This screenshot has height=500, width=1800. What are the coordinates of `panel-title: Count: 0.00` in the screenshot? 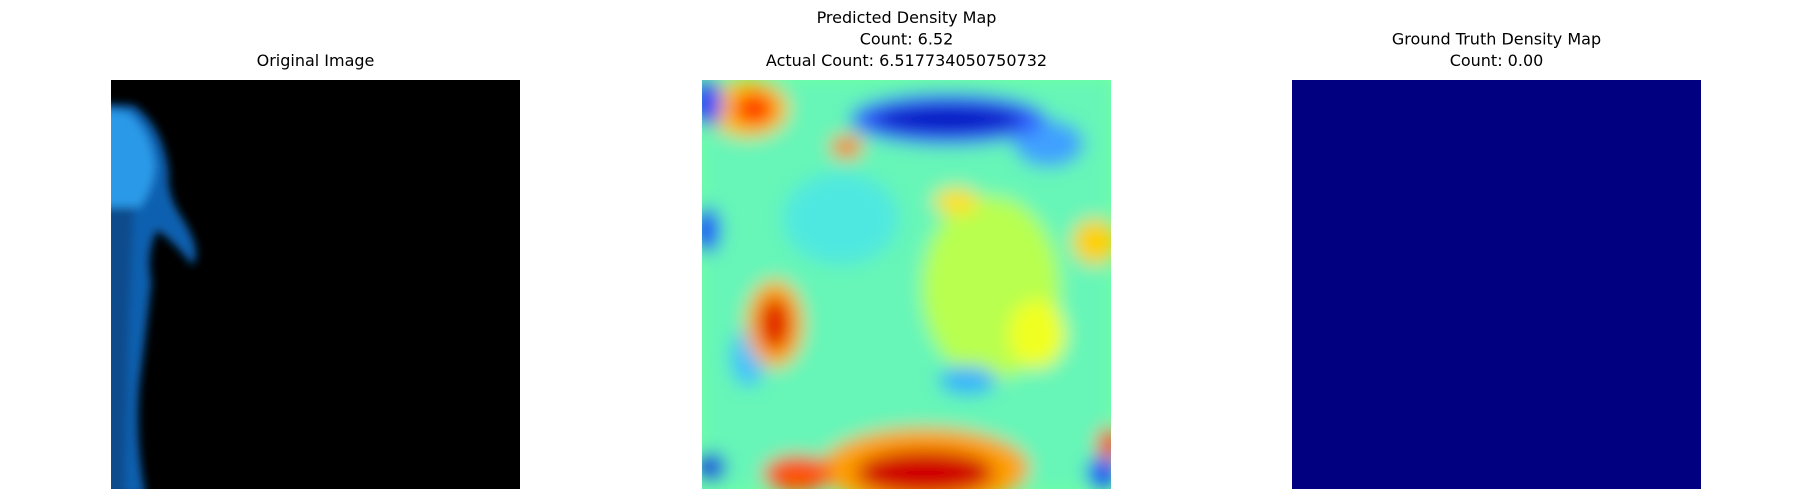 It's located at (1497, 60).